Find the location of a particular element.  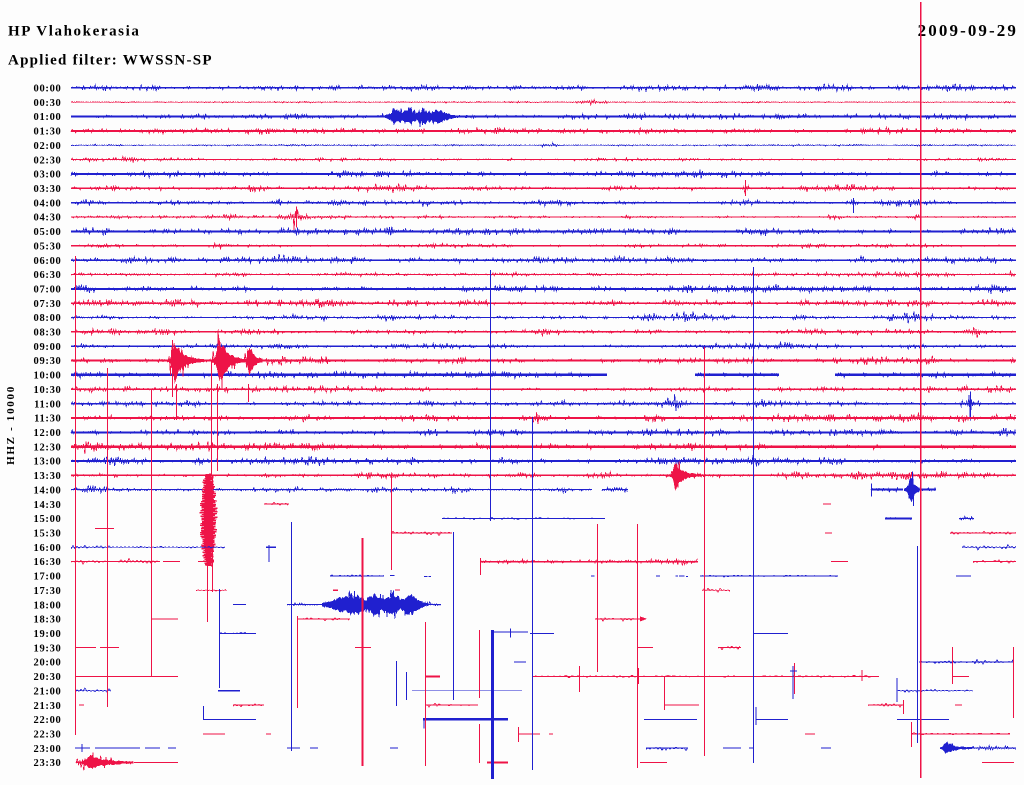

svg-text: 2009-09-29 is located at coordinates (968, 30).